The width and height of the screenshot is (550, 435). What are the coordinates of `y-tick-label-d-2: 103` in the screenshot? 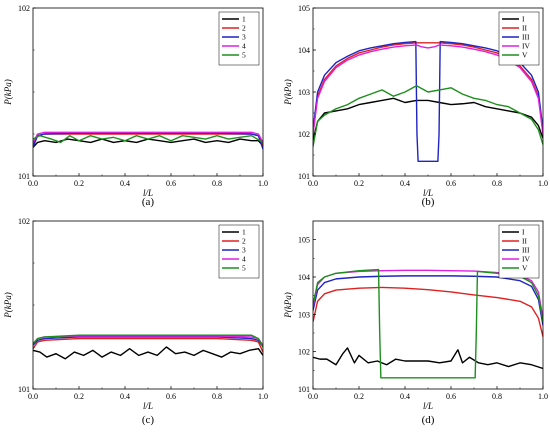 It's located at (304, 314).